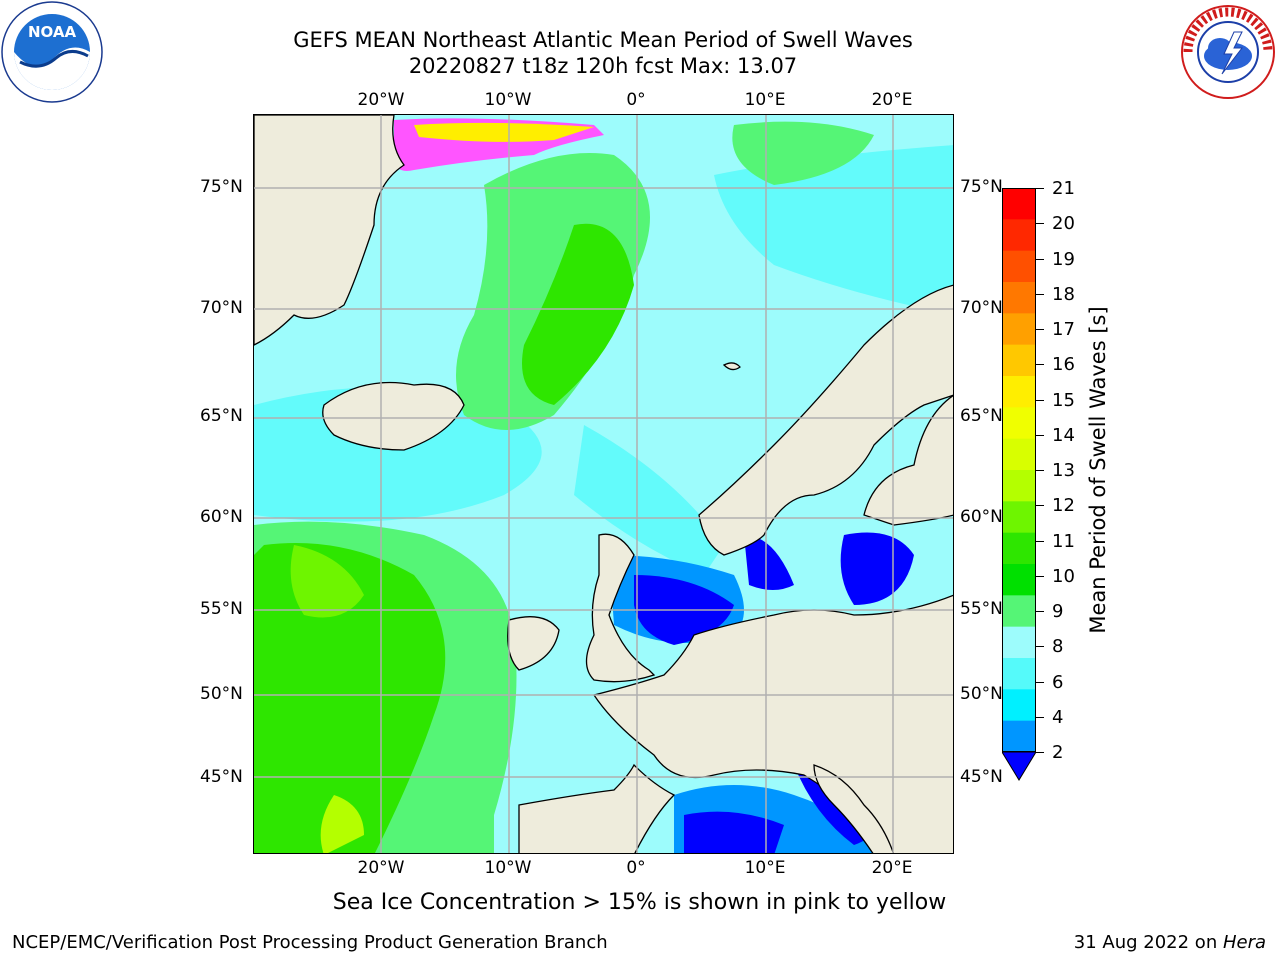  What do you see at coordinates (892, 868) in the screenshot?
I see `lon-label-bottom-20e: 20°E` at bounding box center [892, 868].